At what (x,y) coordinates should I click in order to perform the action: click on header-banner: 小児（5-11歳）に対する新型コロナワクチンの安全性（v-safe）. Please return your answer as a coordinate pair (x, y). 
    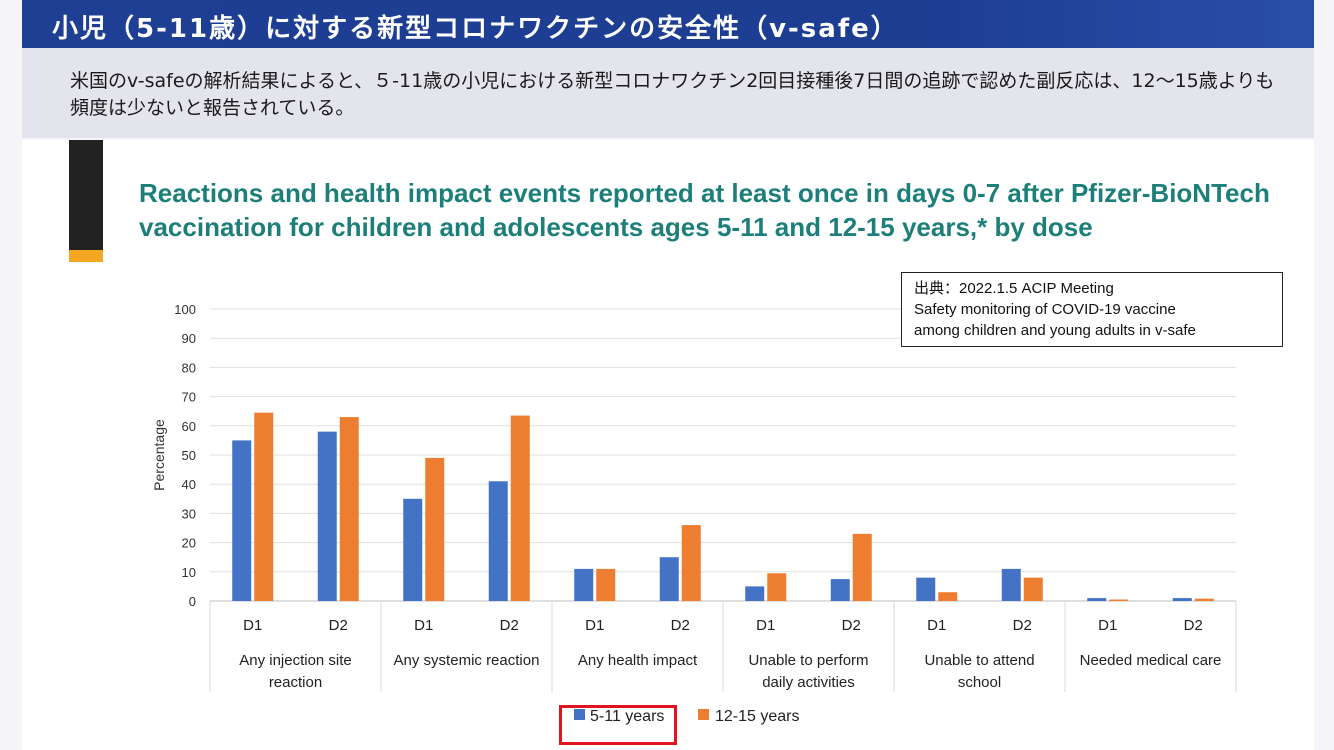
    Looking at the image, I should click on (668, 24).